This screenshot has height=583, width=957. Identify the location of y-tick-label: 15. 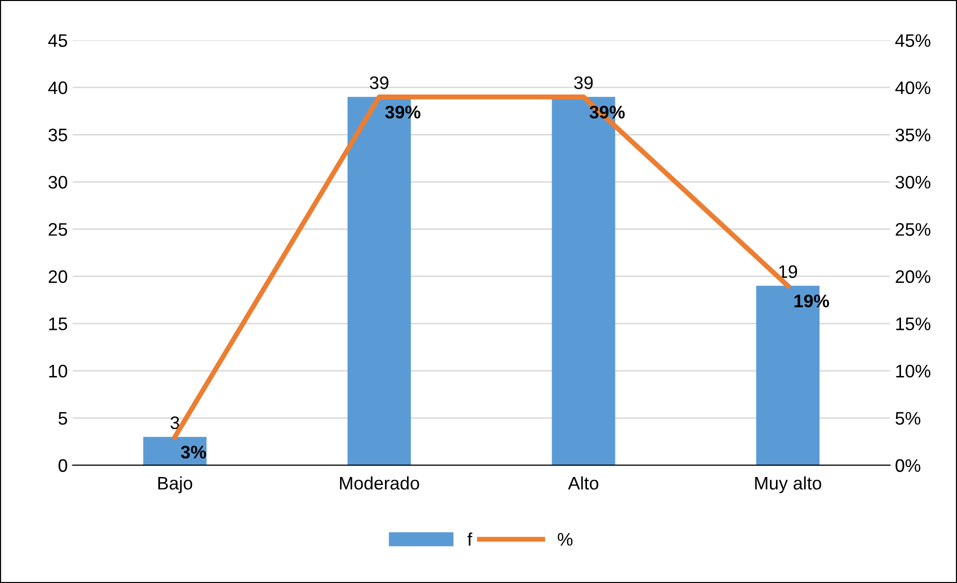
(58, 324).